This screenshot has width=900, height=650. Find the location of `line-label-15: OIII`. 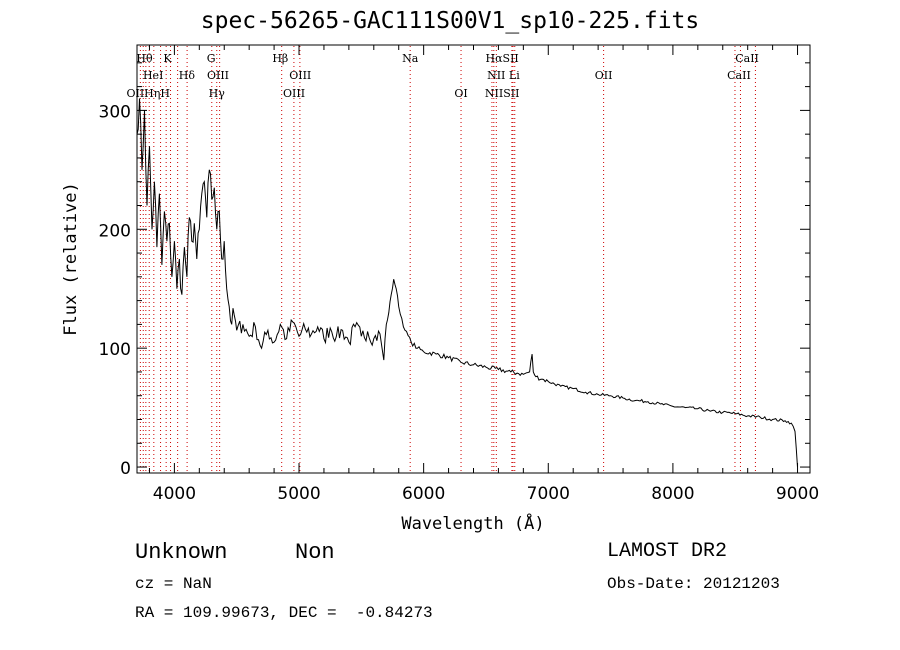

line-label-15: OIII is located at coordinates (294, 93).